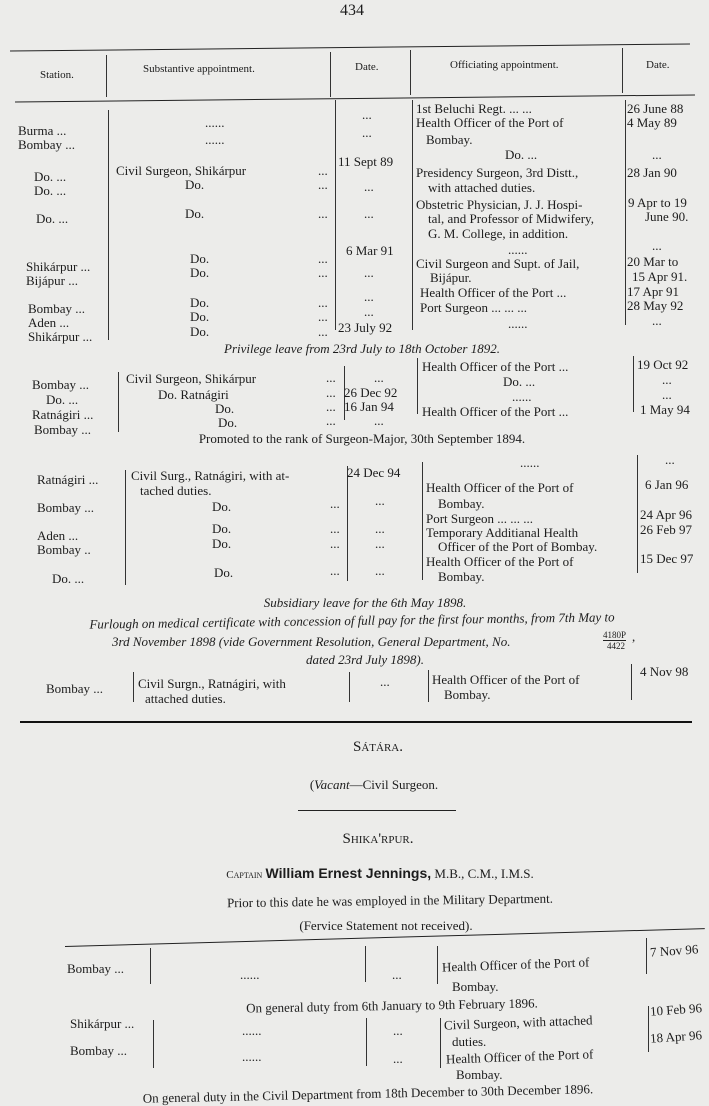  I want to click on date: 24 Dec 94, so click(374, 472).